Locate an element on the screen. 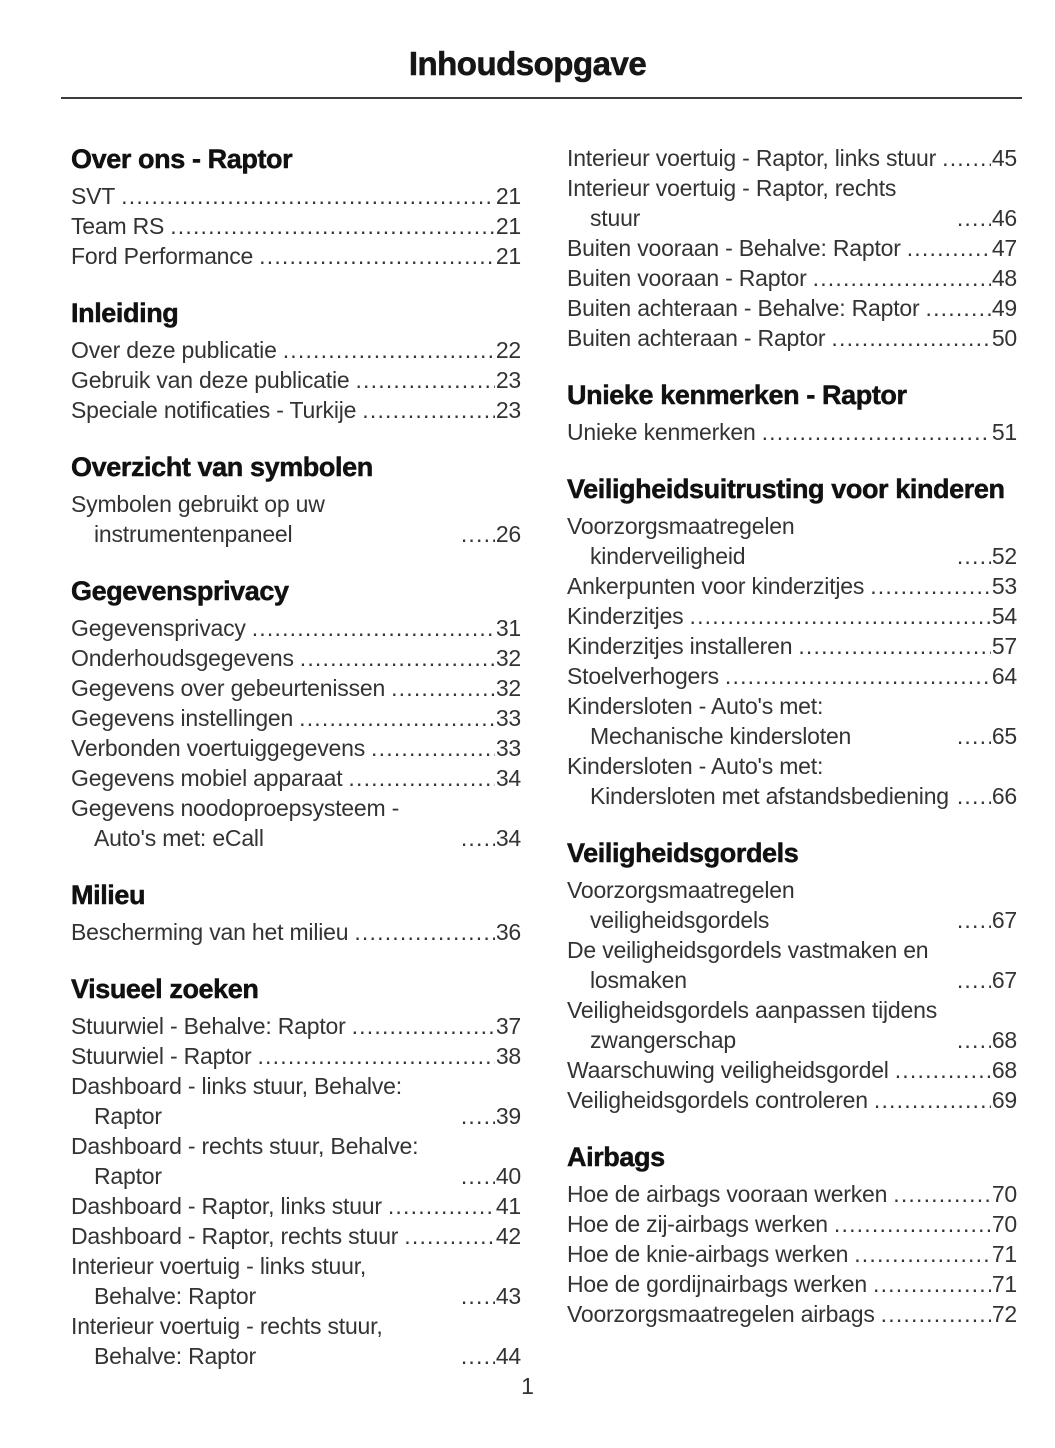  toc-entry: Stuurwiel - Behalve: Raptor 37 is located at coordinates (296, 1026).